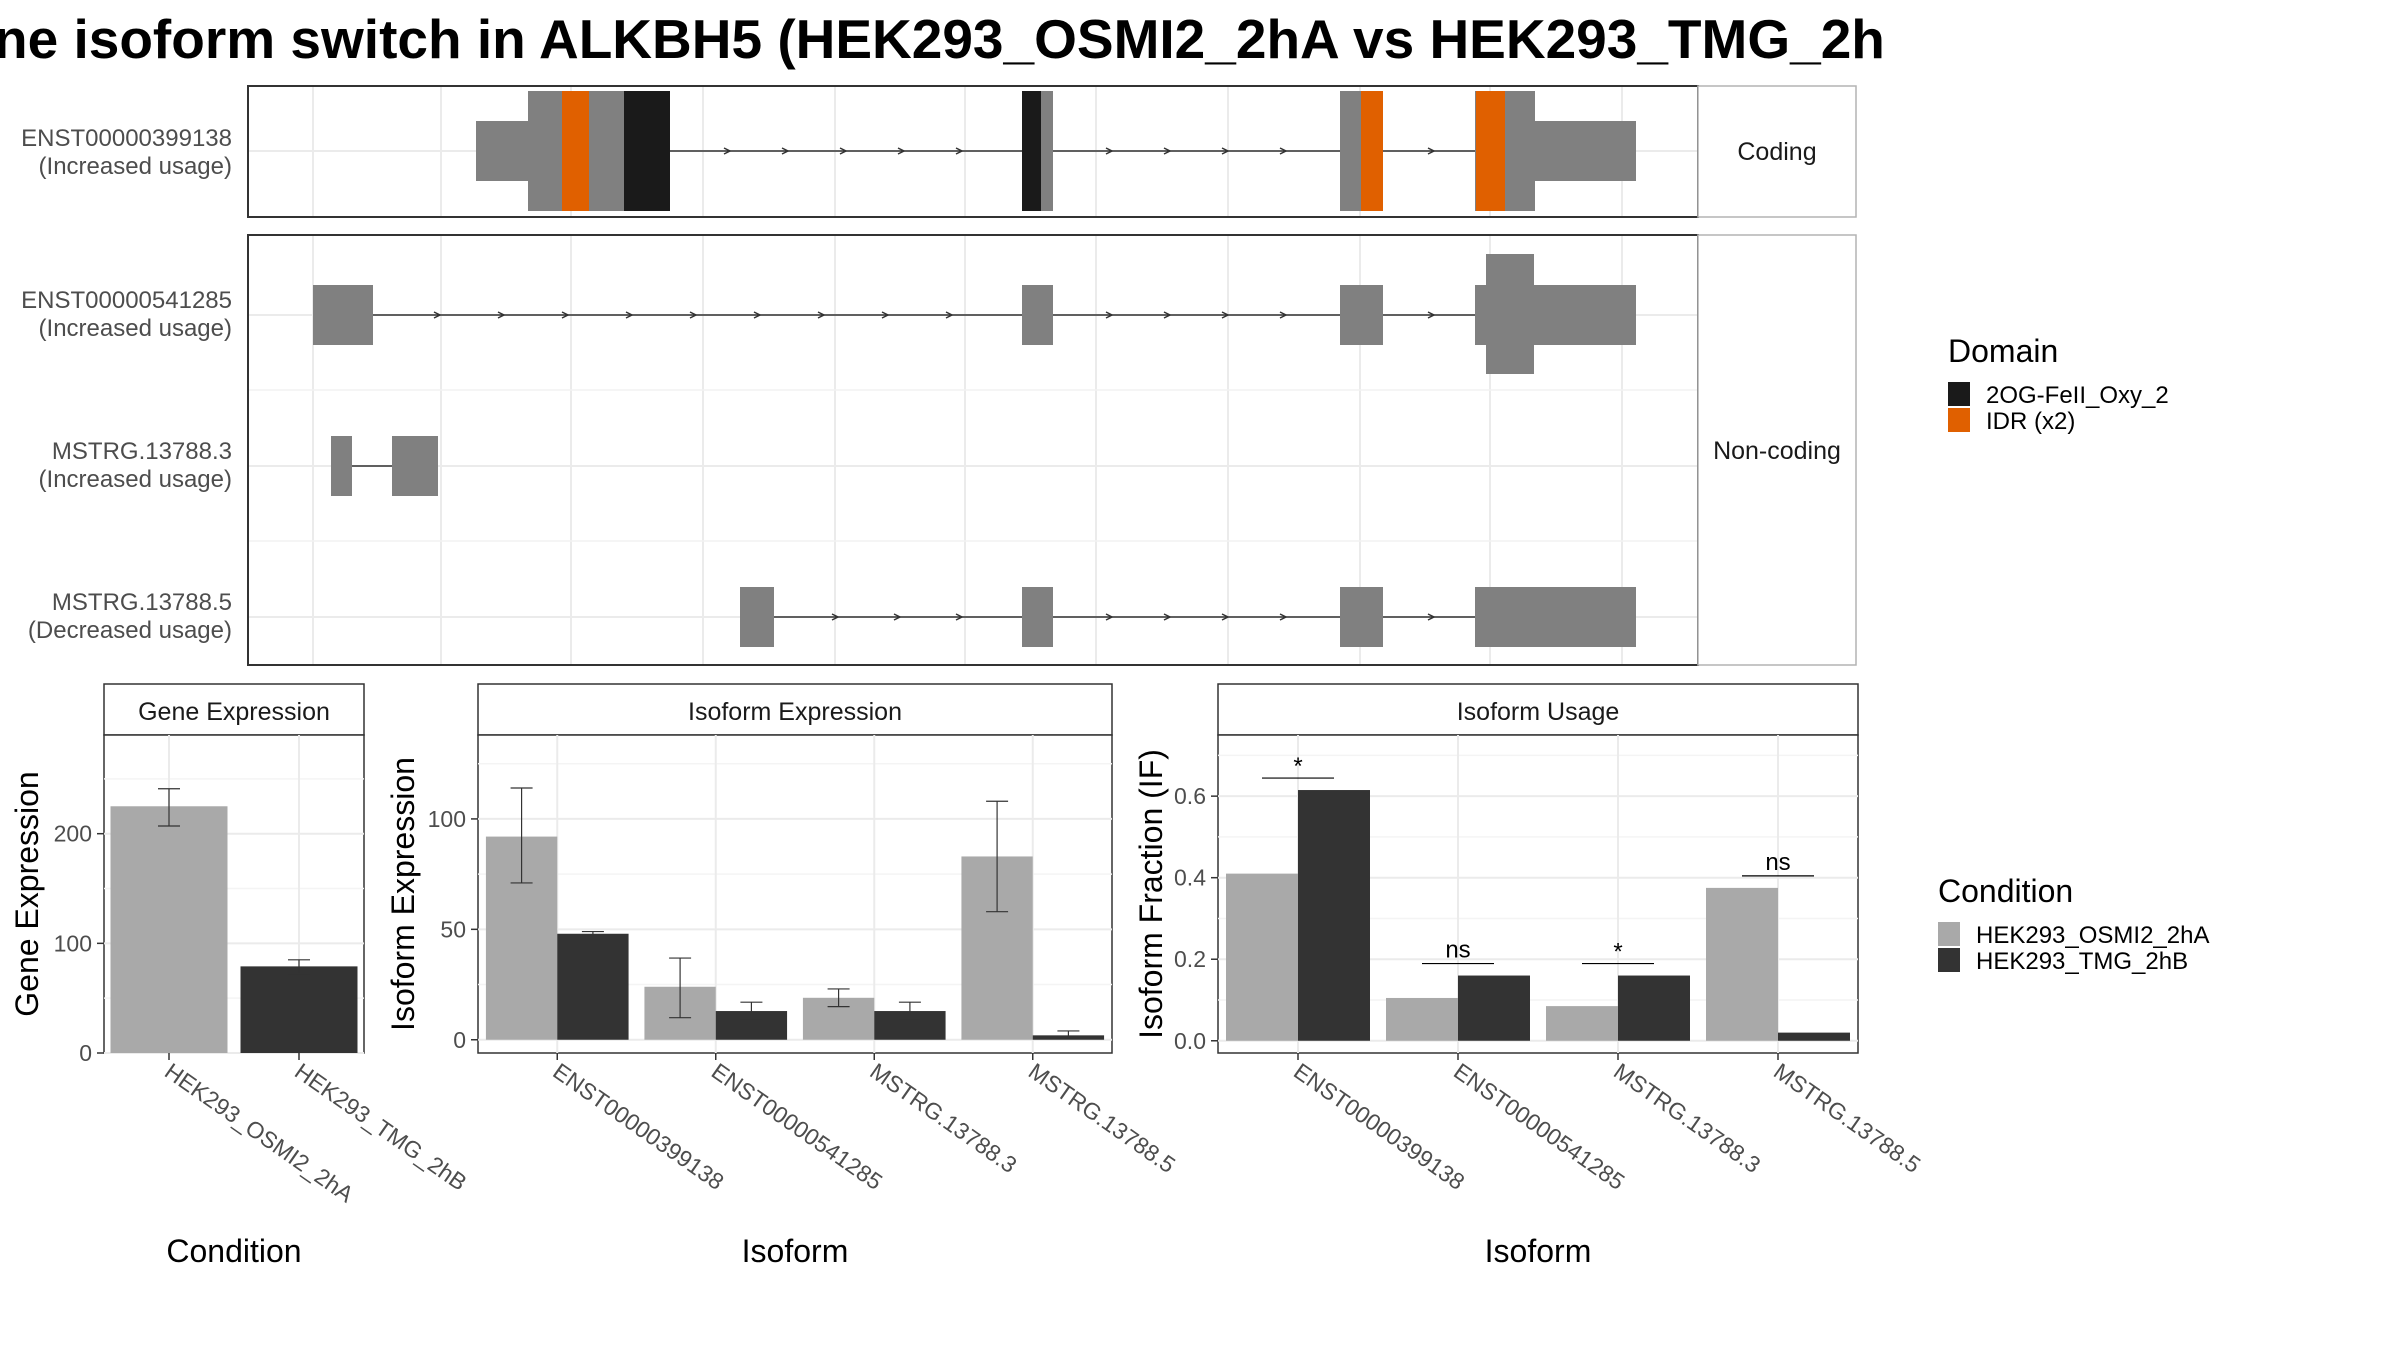 This screenshot has width=2400, height=1350. Describe the element at coordinates (1190, 796) in the screenshot. I see `y-tick-label: 0.6` at that location.